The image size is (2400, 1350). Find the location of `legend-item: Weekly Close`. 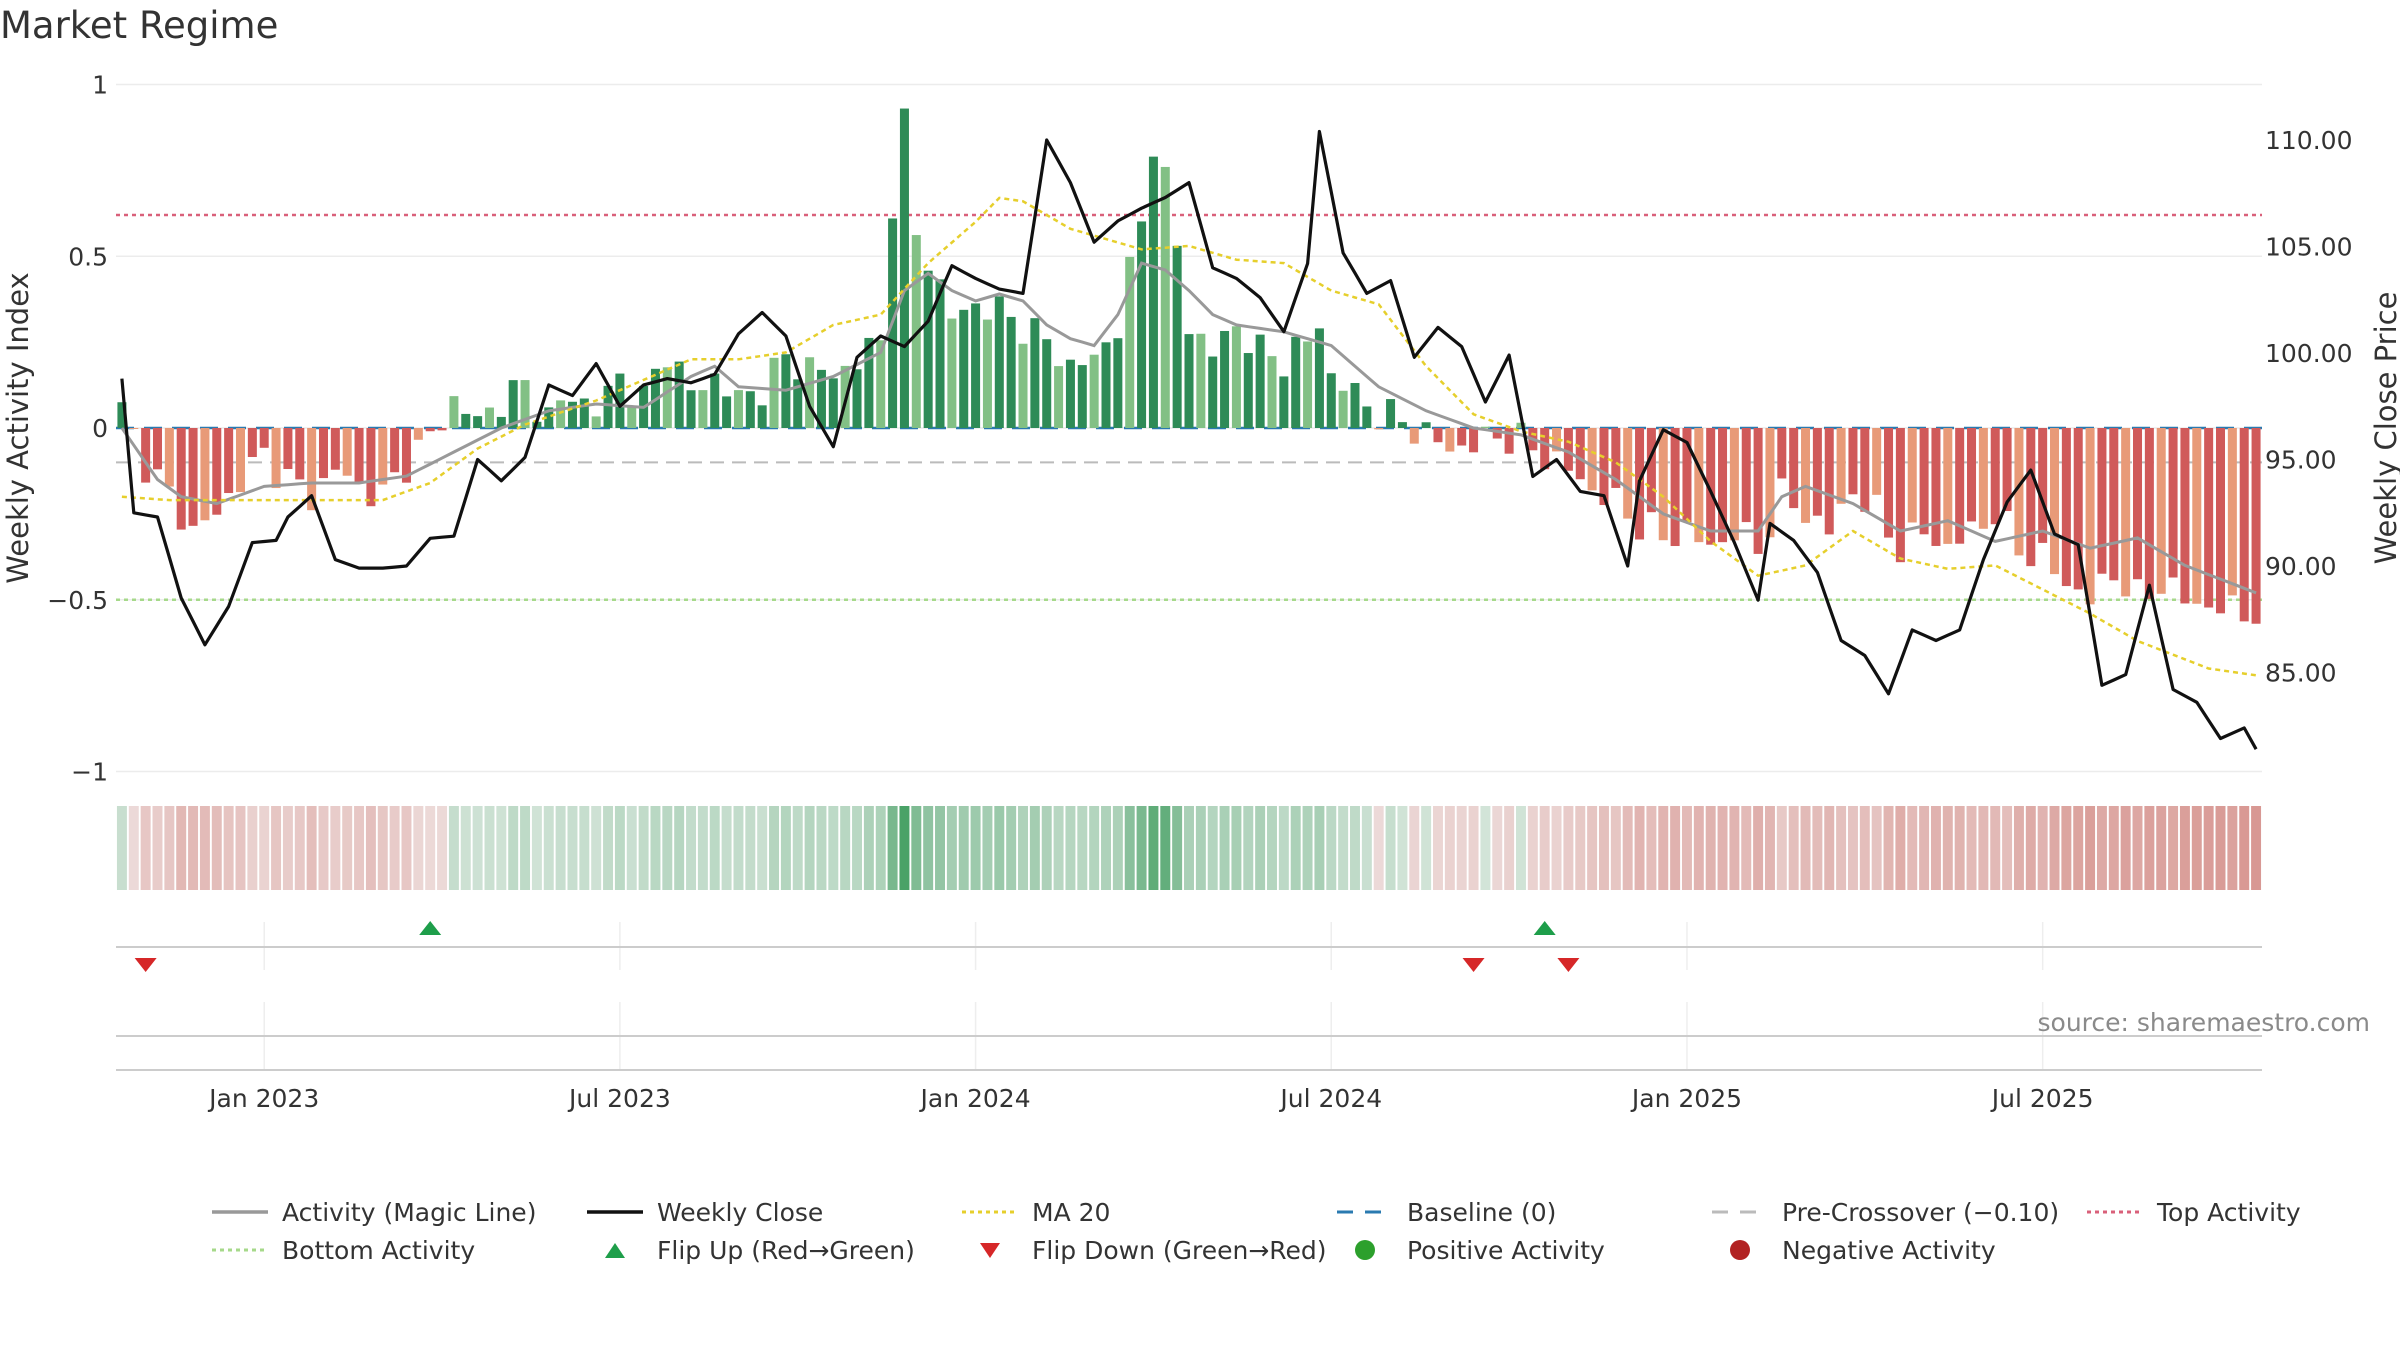

legend-item: Weekly Close is located at coordinates (772, 1212).